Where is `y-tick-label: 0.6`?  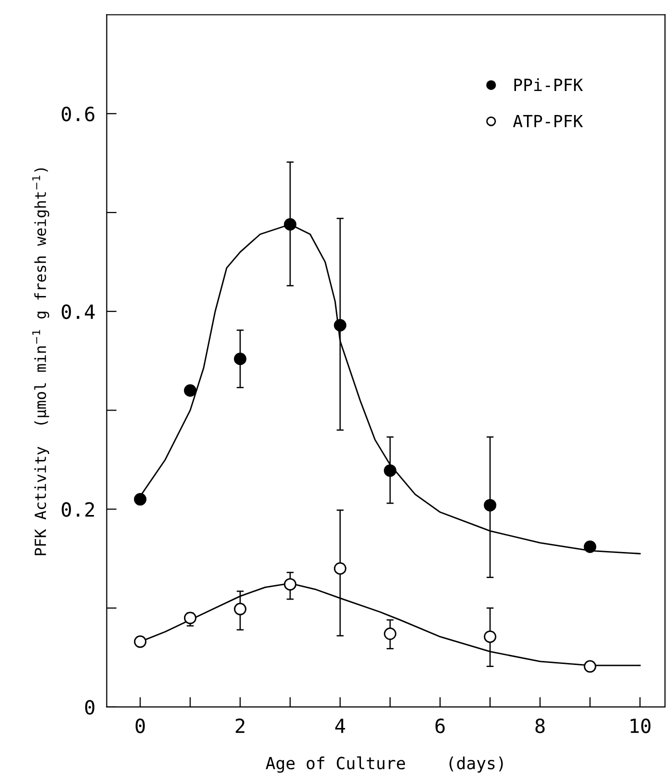
y-tick-label: 0.6 is located at coordinates (78, 114).